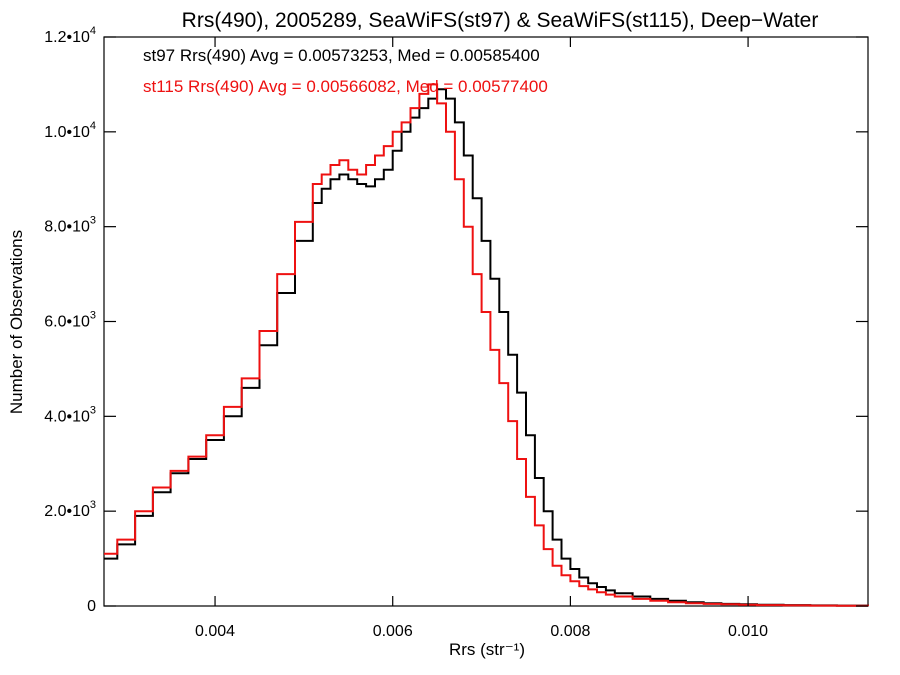 The width and height of the screenshot is (900, 675). Describe the element at coordinates (70, 509) in the screenshot. I see `y-tick-label: 2.0•103` at that location.